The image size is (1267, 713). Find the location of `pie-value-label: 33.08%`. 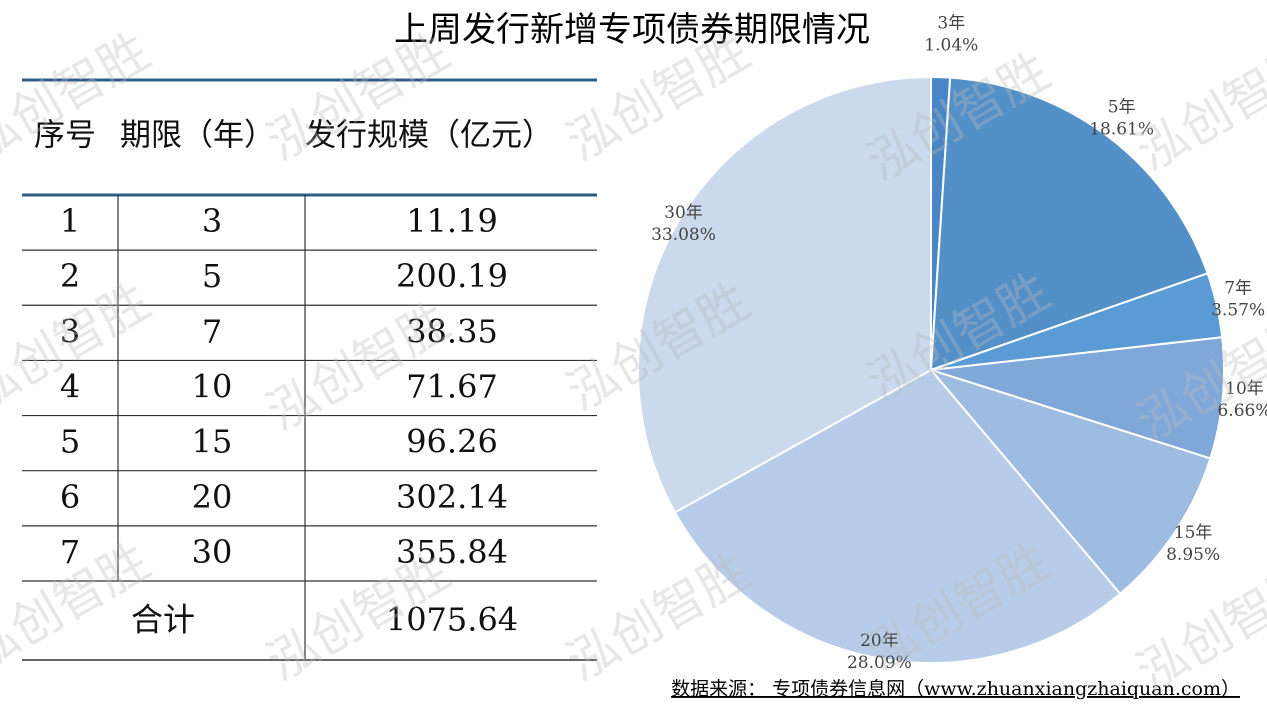

pie-value-label: 33.08% is located at coordinates (683, 235).